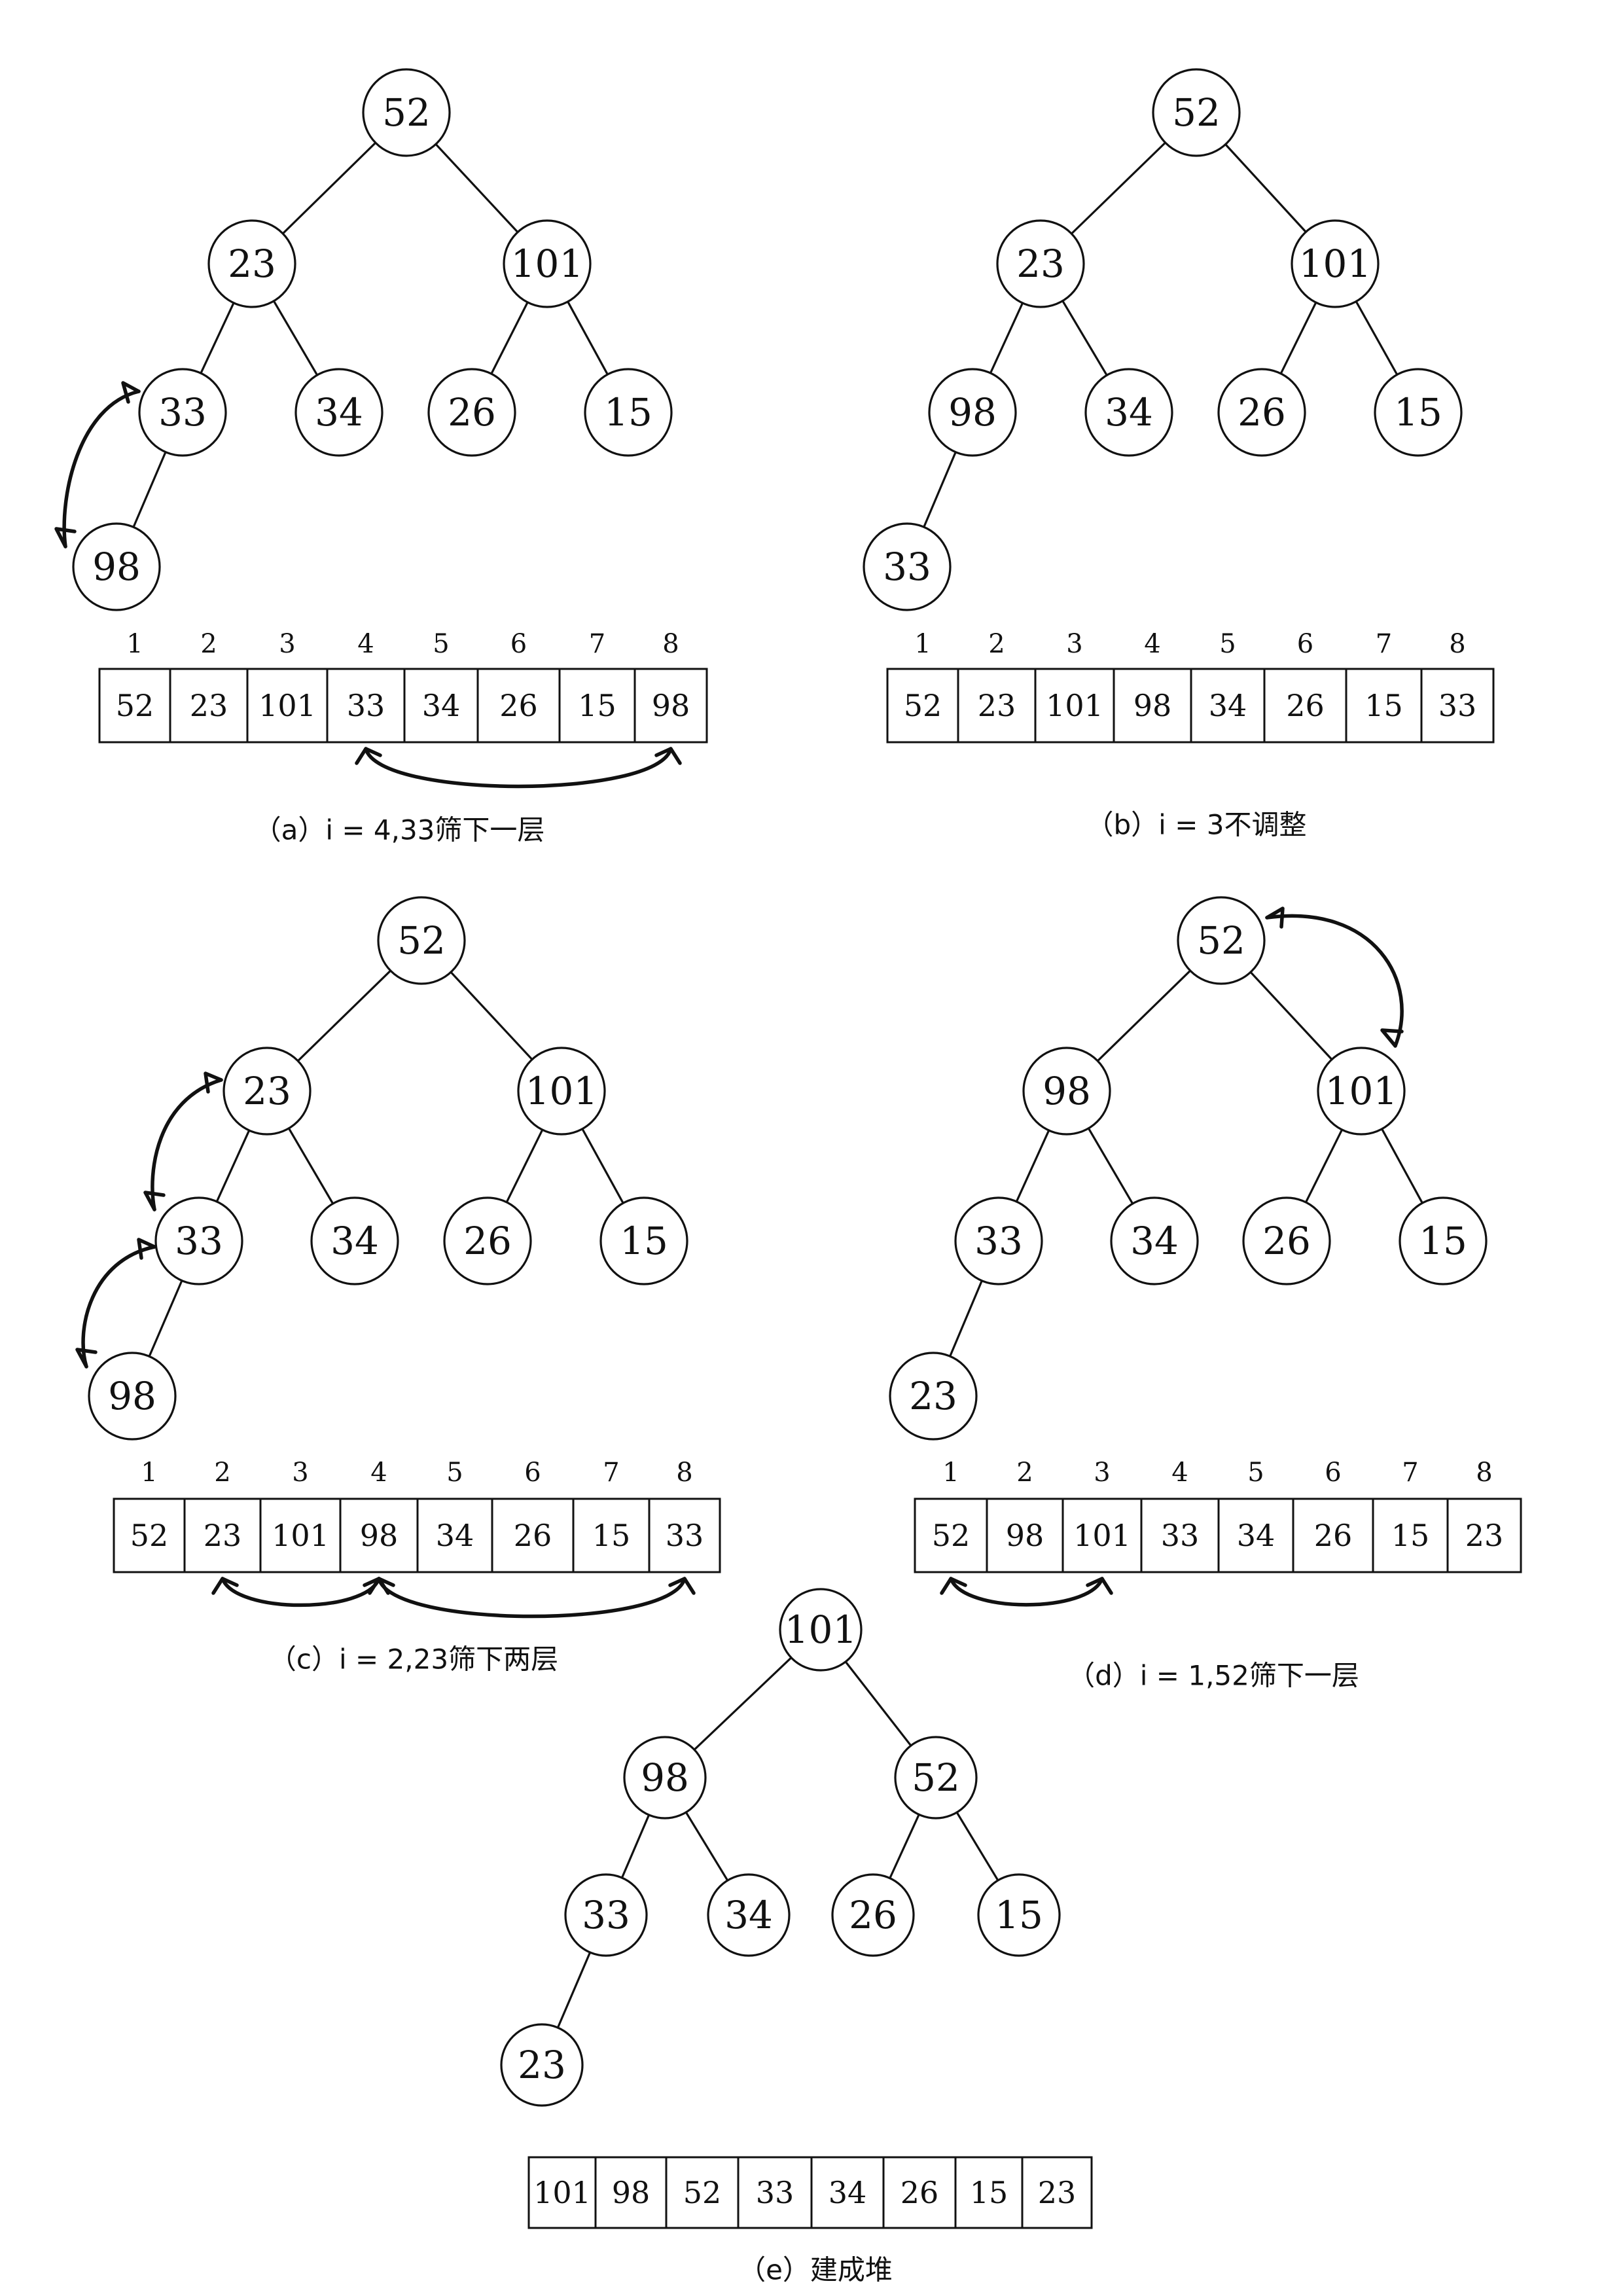 This screenshot has height=2296, width=1623. What do you see at coordinates (413, 1659) in the screenshot?
I see `caption-c: （c）i = 2,23筛下两层` at bounding box center [413, 1659].